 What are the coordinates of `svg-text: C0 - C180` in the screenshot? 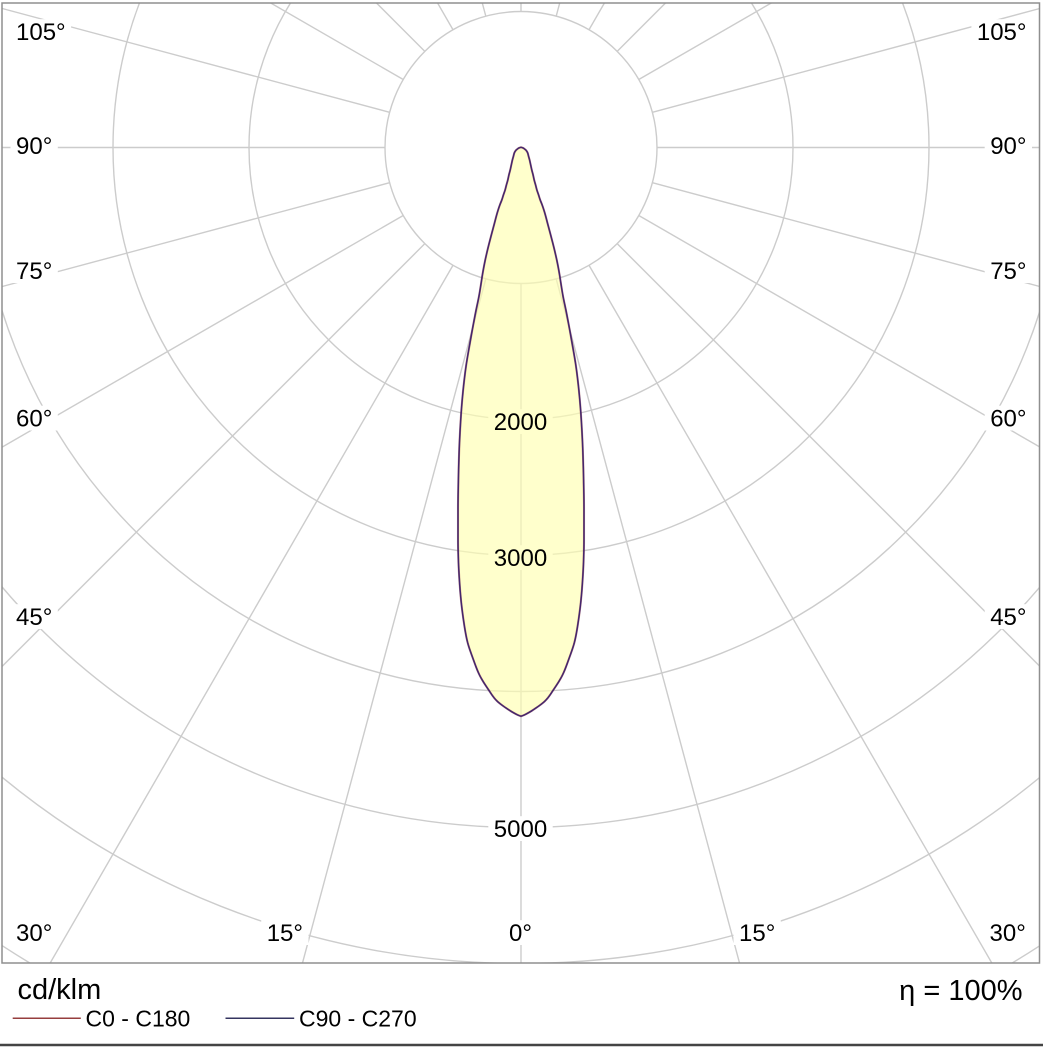 It's located at (138, 1018).